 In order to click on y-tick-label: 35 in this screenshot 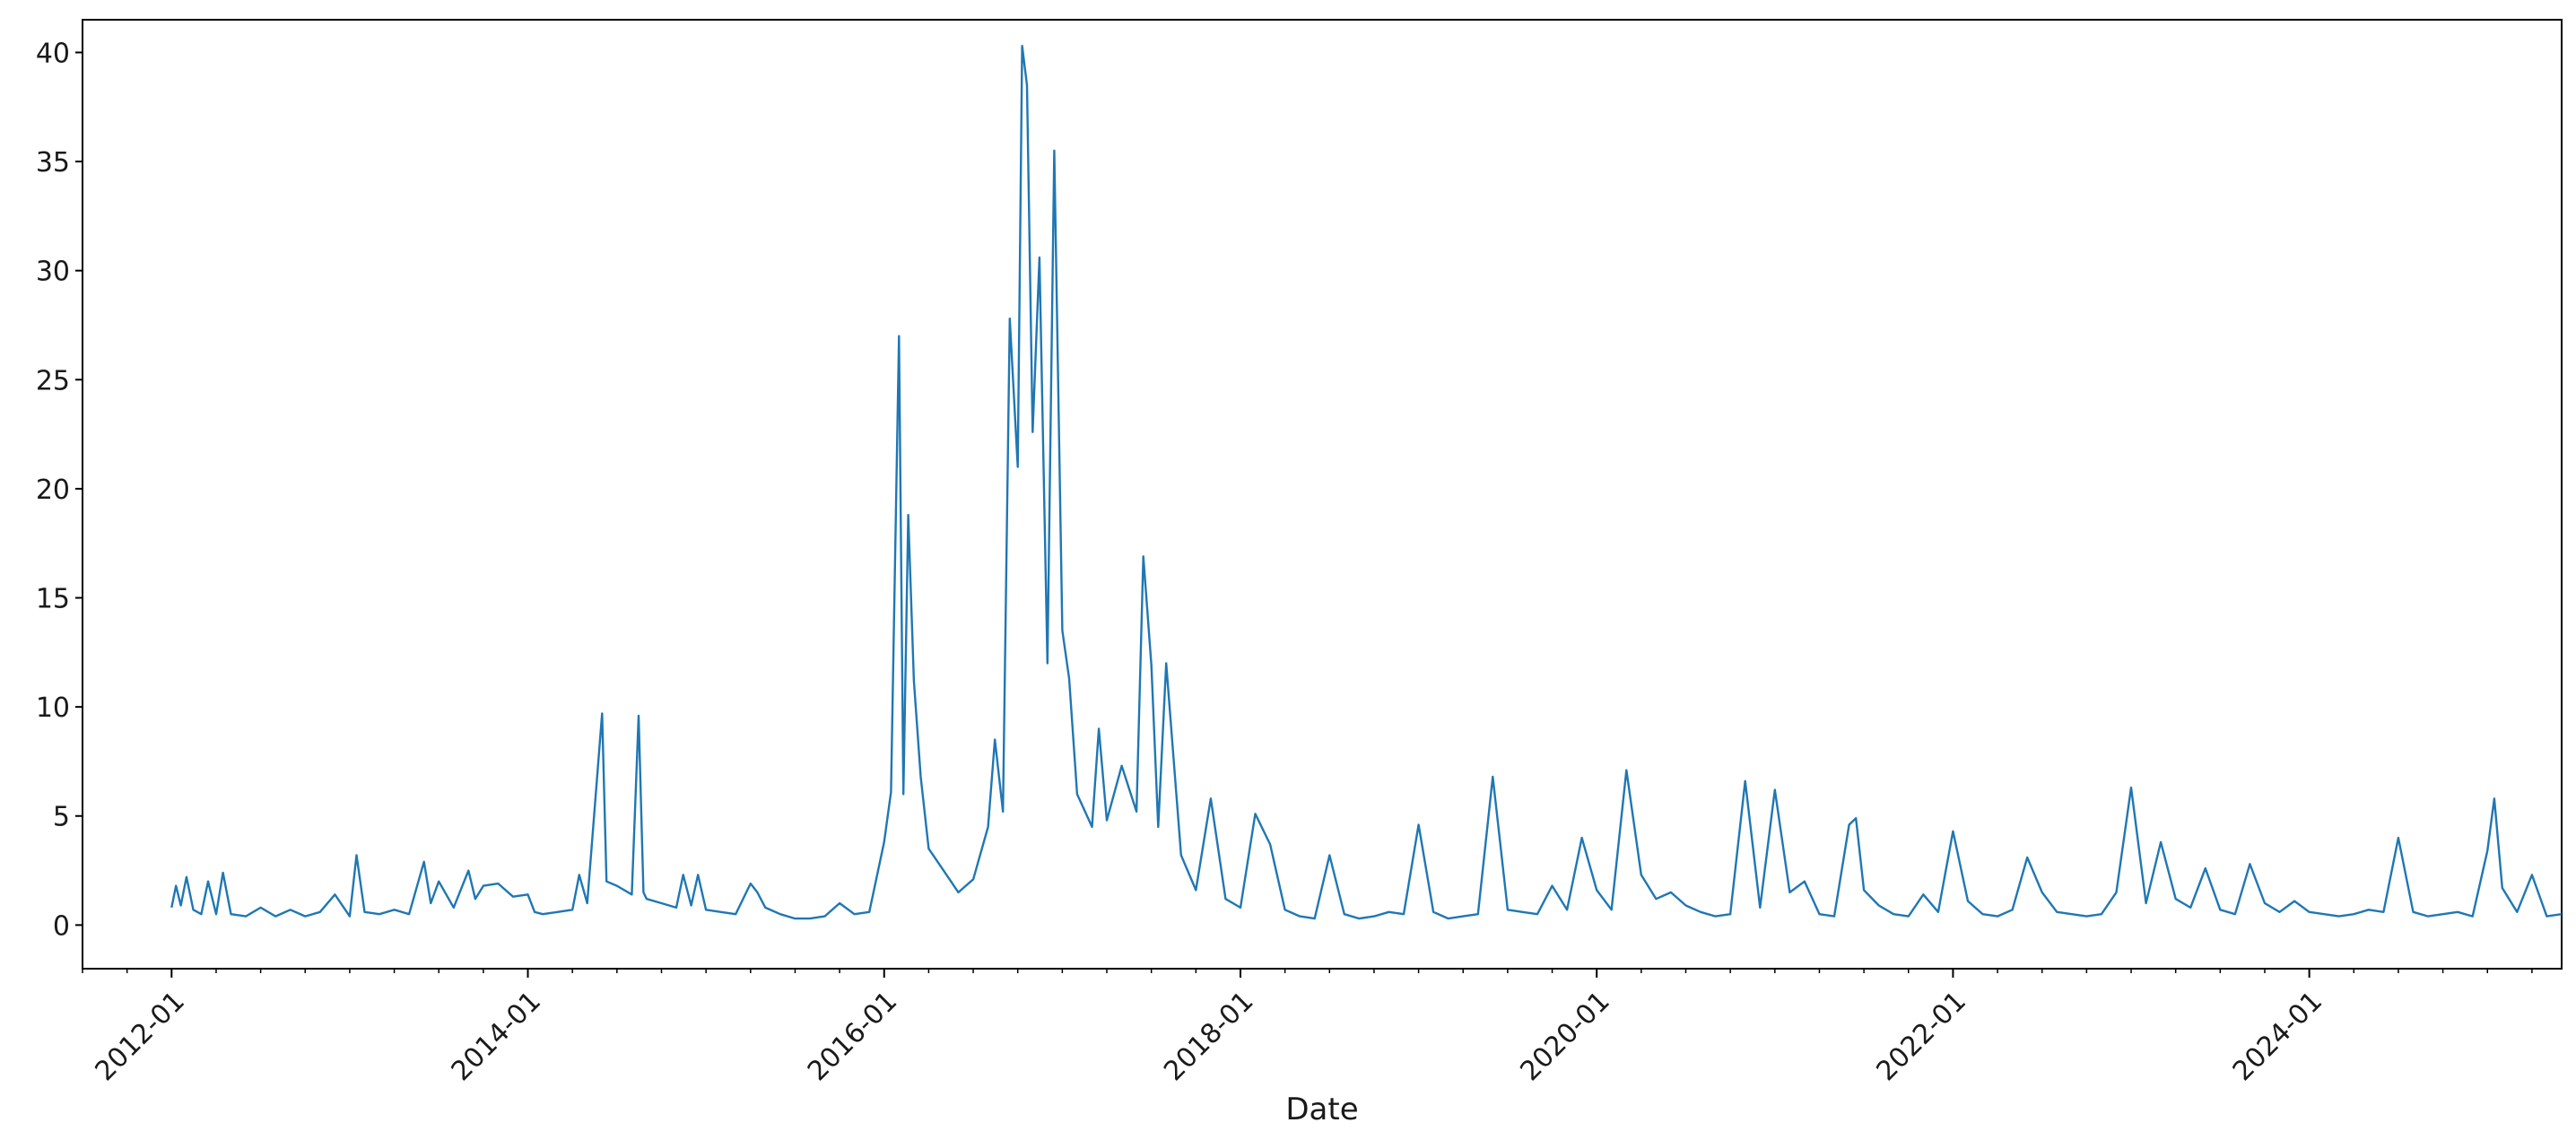, I will do `click(53, 163)`.